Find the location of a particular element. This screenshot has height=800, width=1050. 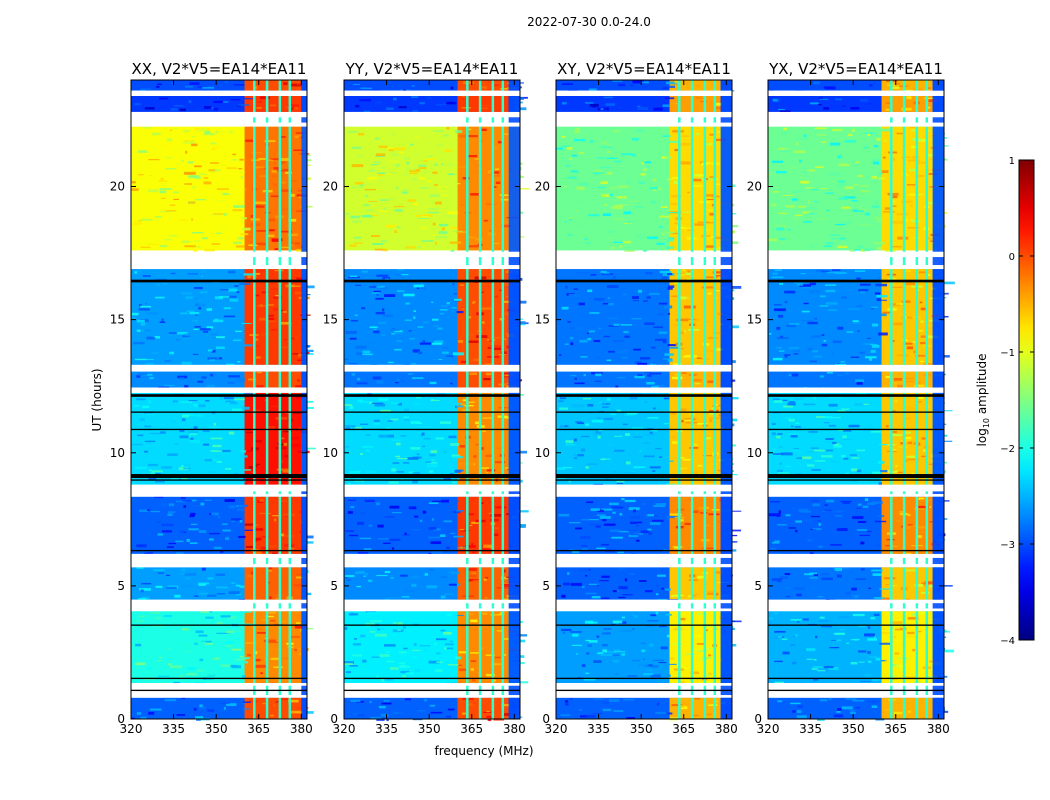

x-axis-label: frequency (MHz) is located at coordinates (483, 751).